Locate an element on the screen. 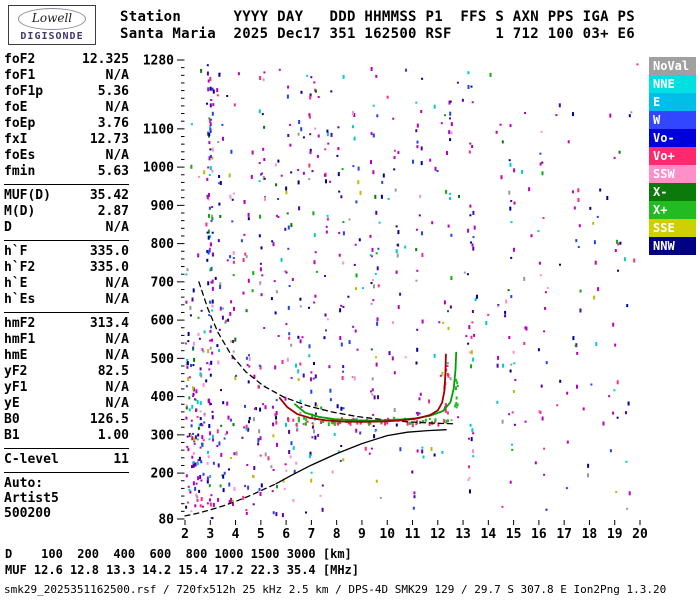 This screenshot has width=700, height=600. param-label: h`F2 is located at coordinates (20, 267).